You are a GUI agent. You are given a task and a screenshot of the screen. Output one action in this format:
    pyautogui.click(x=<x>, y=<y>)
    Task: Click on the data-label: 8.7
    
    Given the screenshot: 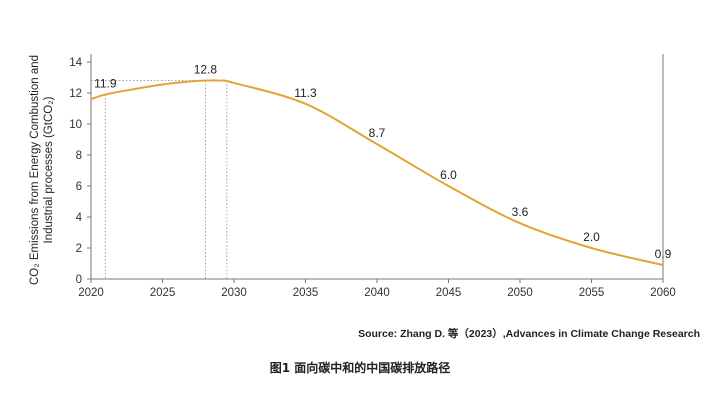 What is the action you would take?
    pyautogui.click(x=377, y=133)
    